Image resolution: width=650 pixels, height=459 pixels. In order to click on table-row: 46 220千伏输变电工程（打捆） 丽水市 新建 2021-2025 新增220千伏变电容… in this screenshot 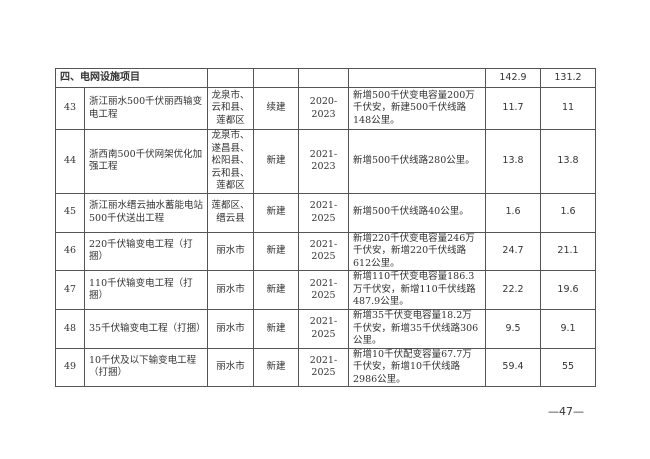, I will do `click(325, 251)`.